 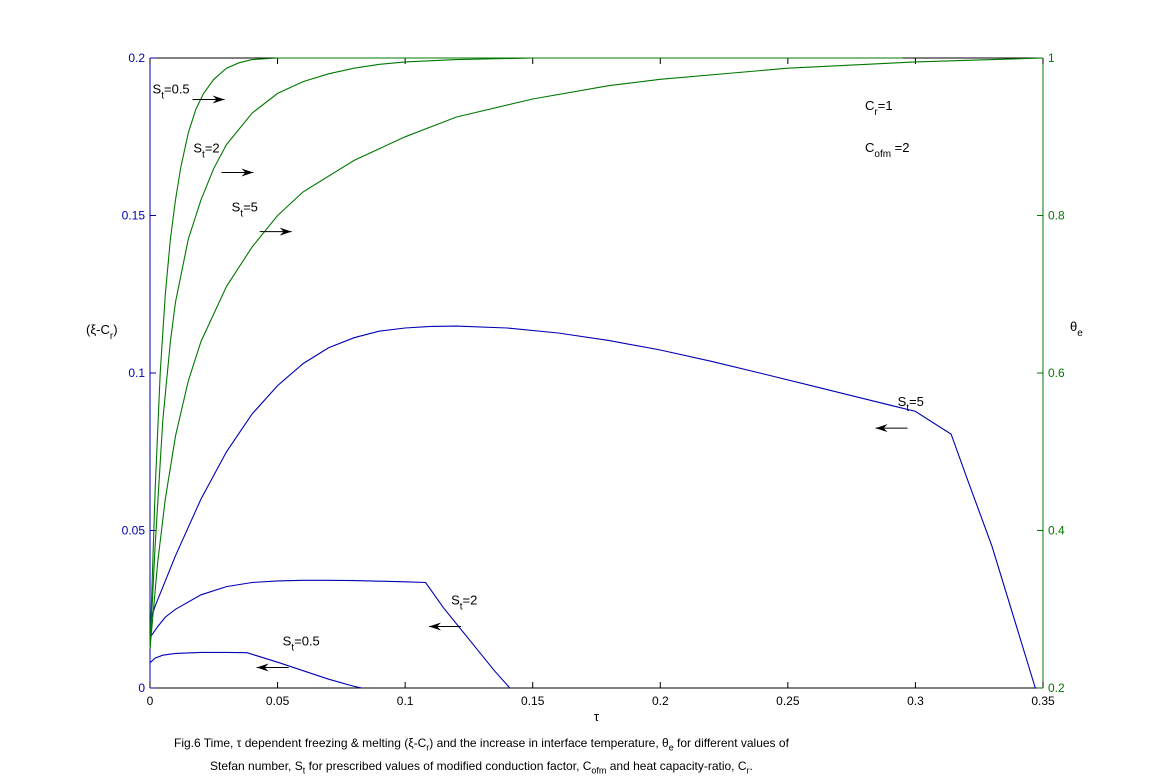 What do you see at coordinates (533, 701) in the screenshot?
I see `x-tick-label: 0.15` at bounding box center [533, 701].